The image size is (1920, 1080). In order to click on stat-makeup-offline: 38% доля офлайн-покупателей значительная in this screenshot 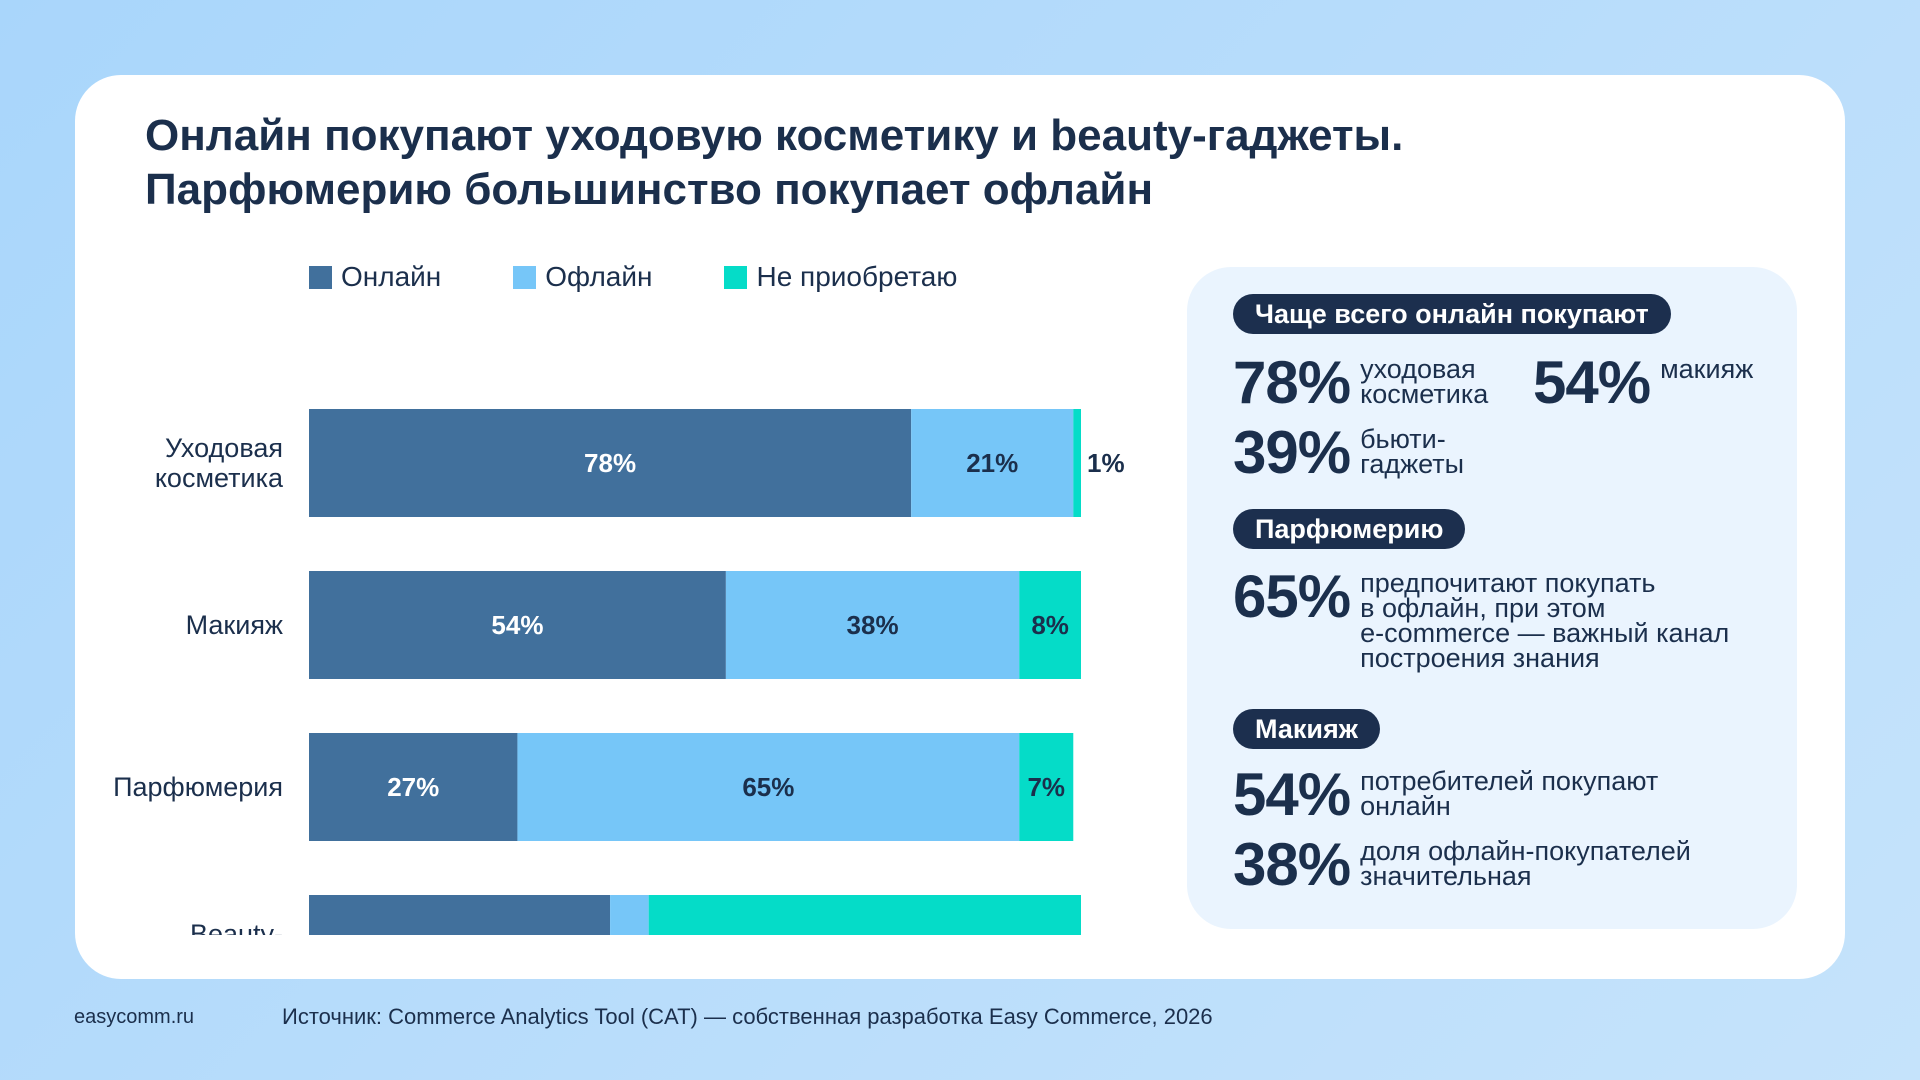, I will do `click(1462, 864)`.